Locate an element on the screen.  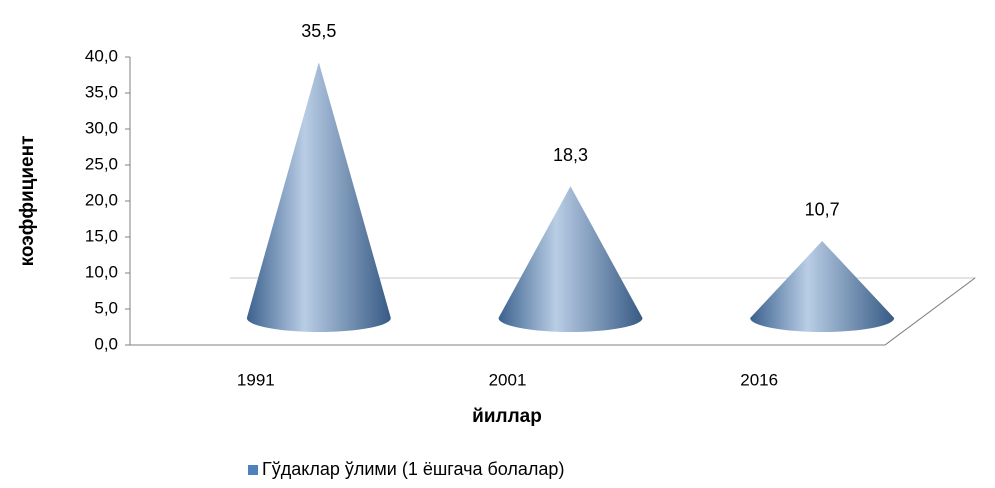
data-label: 10,7 is located at coordinates (822, 210).